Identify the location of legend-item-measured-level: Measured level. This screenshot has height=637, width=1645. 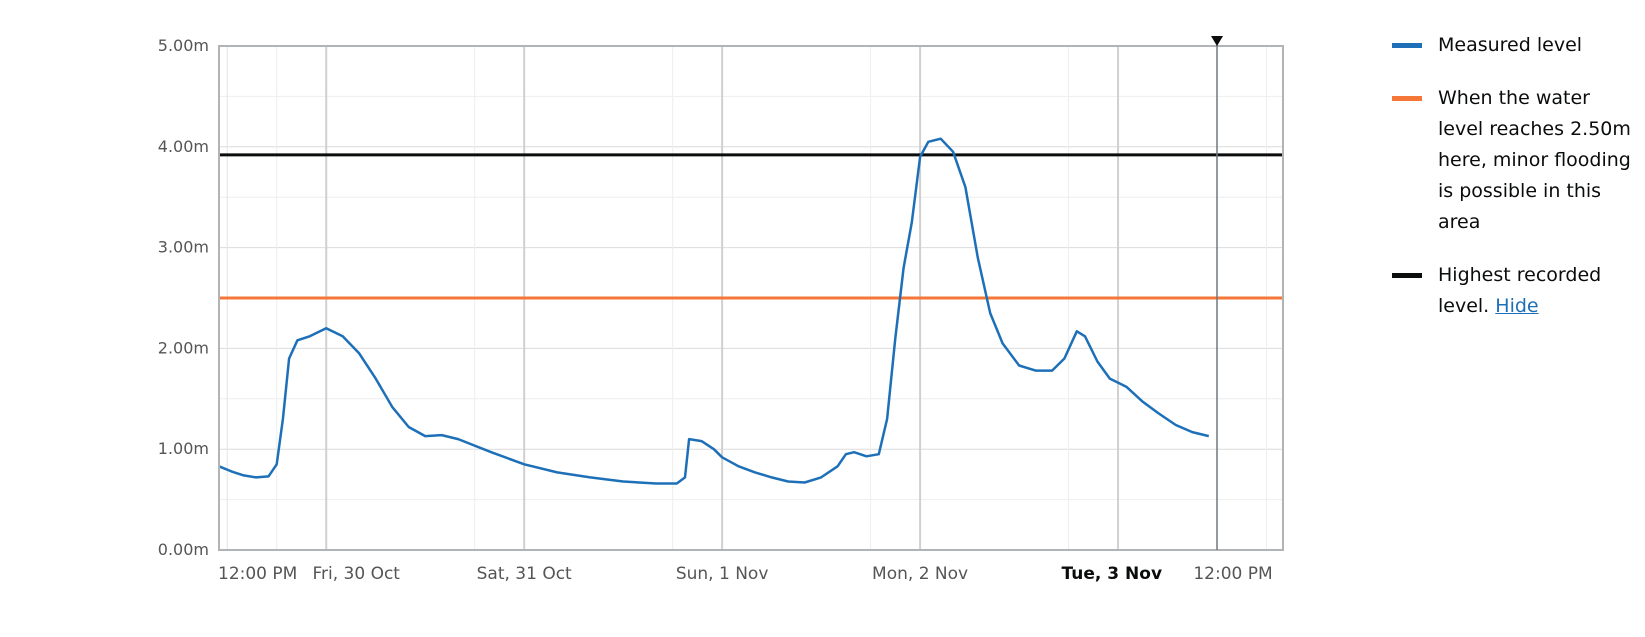
(1515, 45).